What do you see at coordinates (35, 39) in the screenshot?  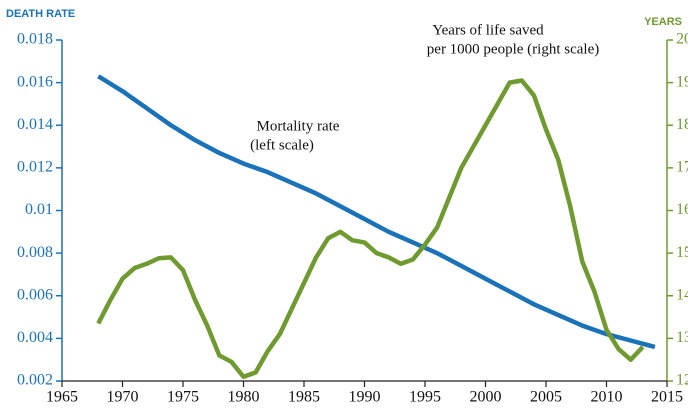 I see `y-tick-label: 0.018` at bounding box center [35, 39].